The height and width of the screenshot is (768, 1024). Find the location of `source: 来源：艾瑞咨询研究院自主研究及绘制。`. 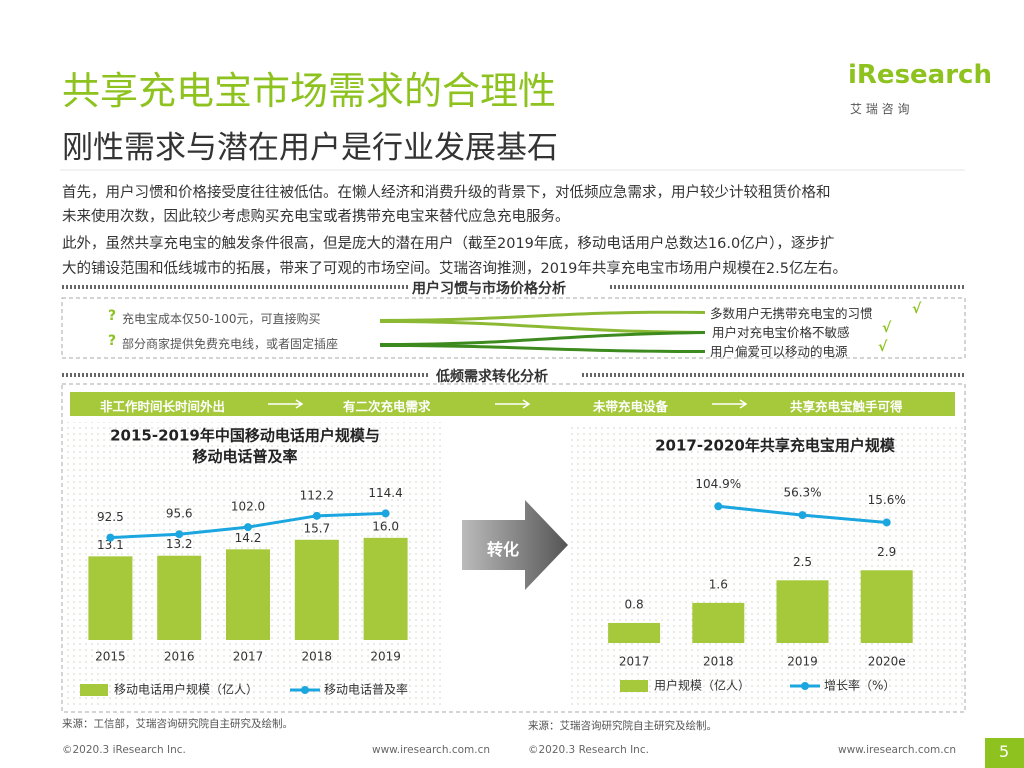

source: 来源：艾瑞咨询研究院自主研究及绘制。 is located at coordinates (622, 726).